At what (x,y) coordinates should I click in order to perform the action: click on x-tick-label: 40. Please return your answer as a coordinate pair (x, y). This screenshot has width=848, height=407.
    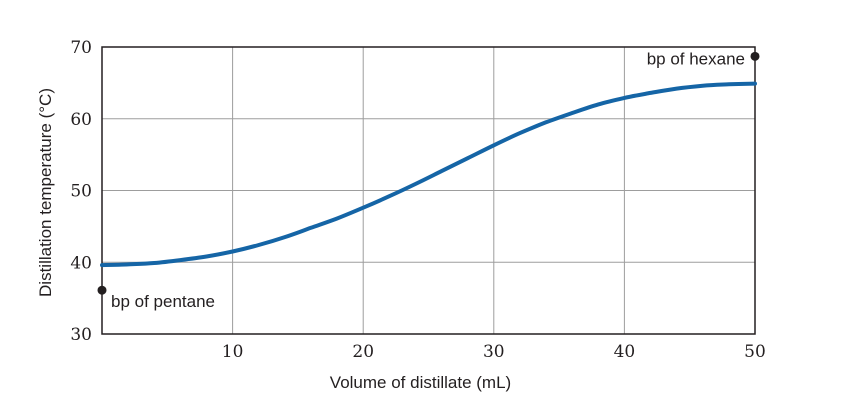
    Looking at the image, I should click on (625, 352).